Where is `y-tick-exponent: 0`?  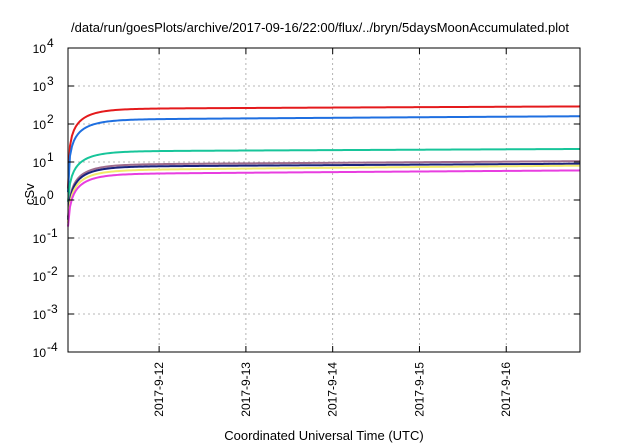
y-tick-exponent: 0 is located at coordinates (50, 195).